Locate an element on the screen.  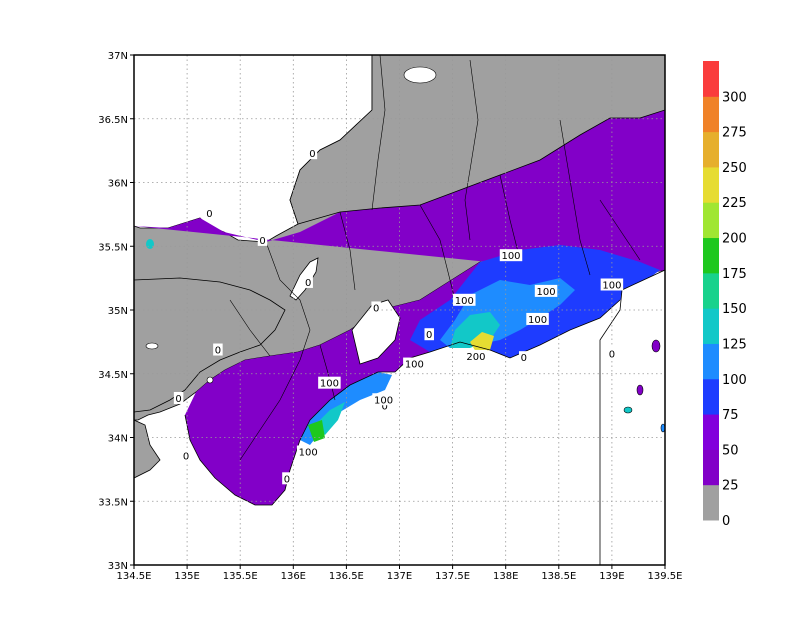
legend-label: 125 is located at coordinates (734, 344).